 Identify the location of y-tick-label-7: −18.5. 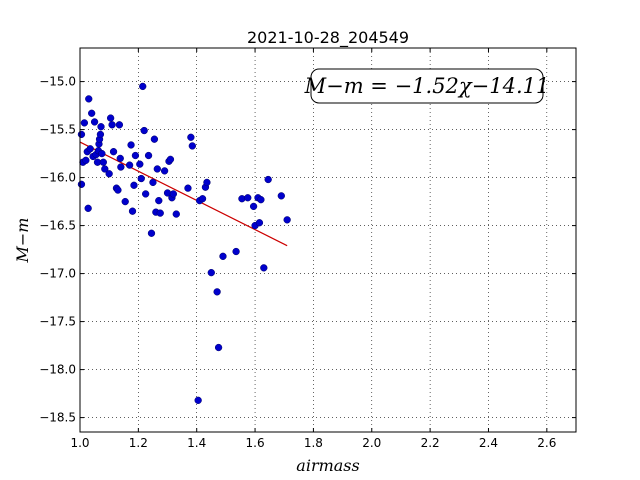
(57, 418).